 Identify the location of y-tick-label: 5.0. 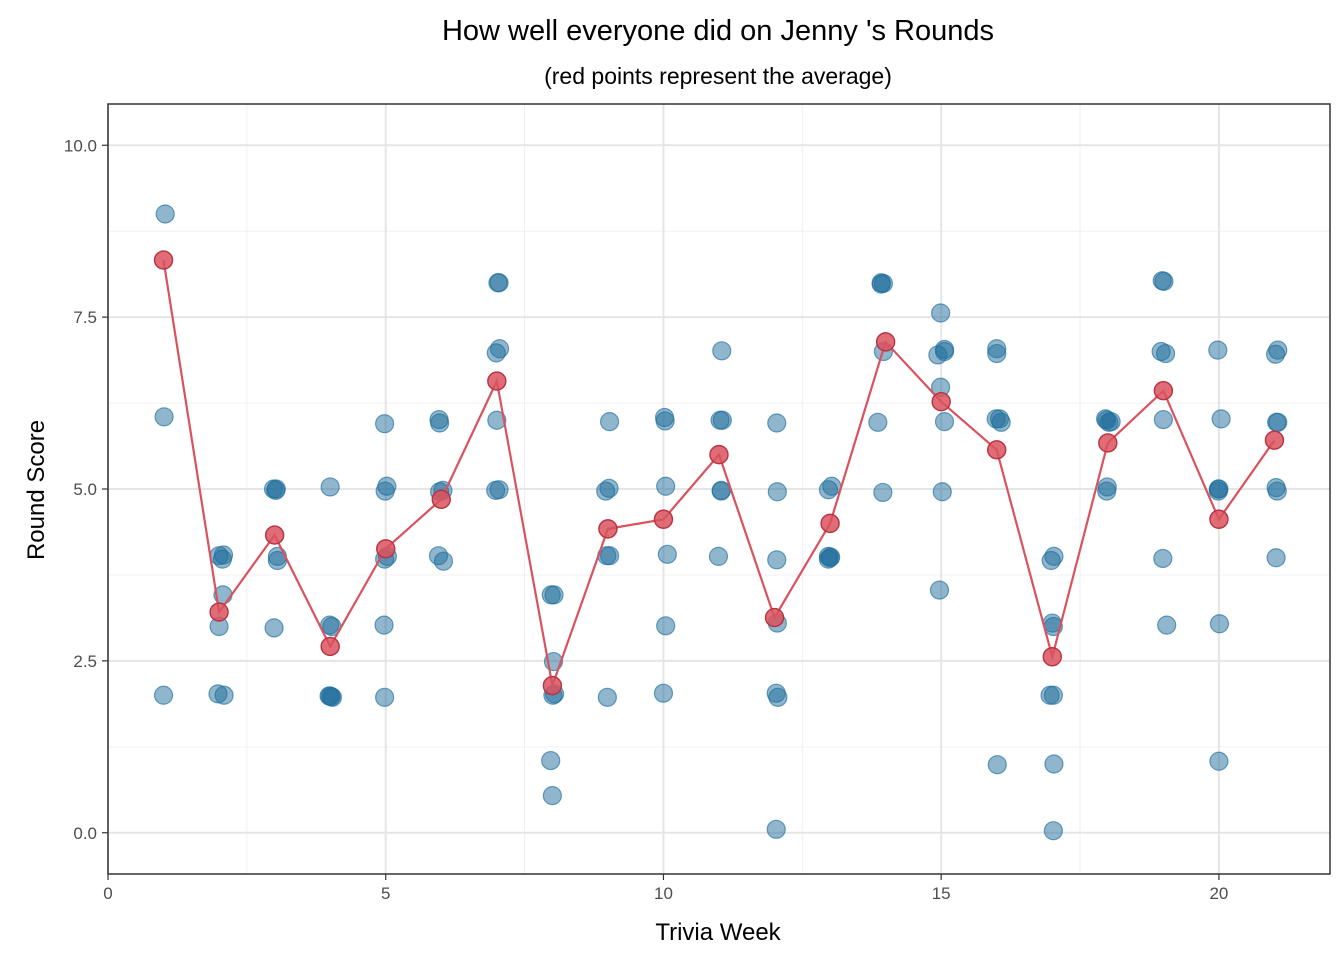
(85, 489).